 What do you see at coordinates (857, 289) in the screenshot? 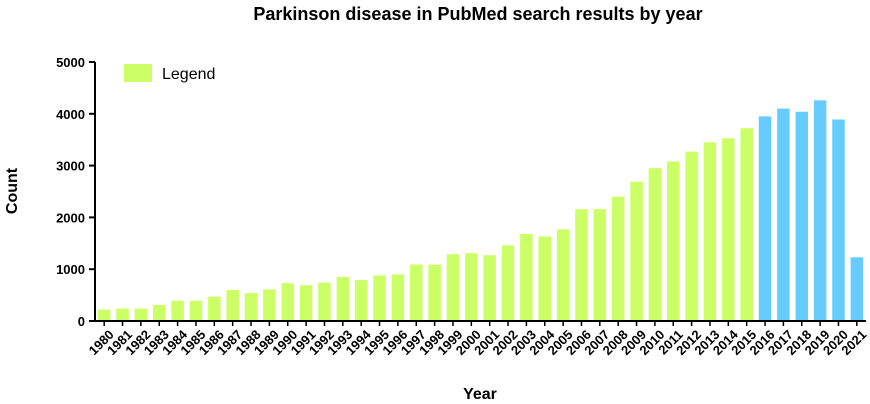
I see `bar-2021` at bounding box center [857, 289].